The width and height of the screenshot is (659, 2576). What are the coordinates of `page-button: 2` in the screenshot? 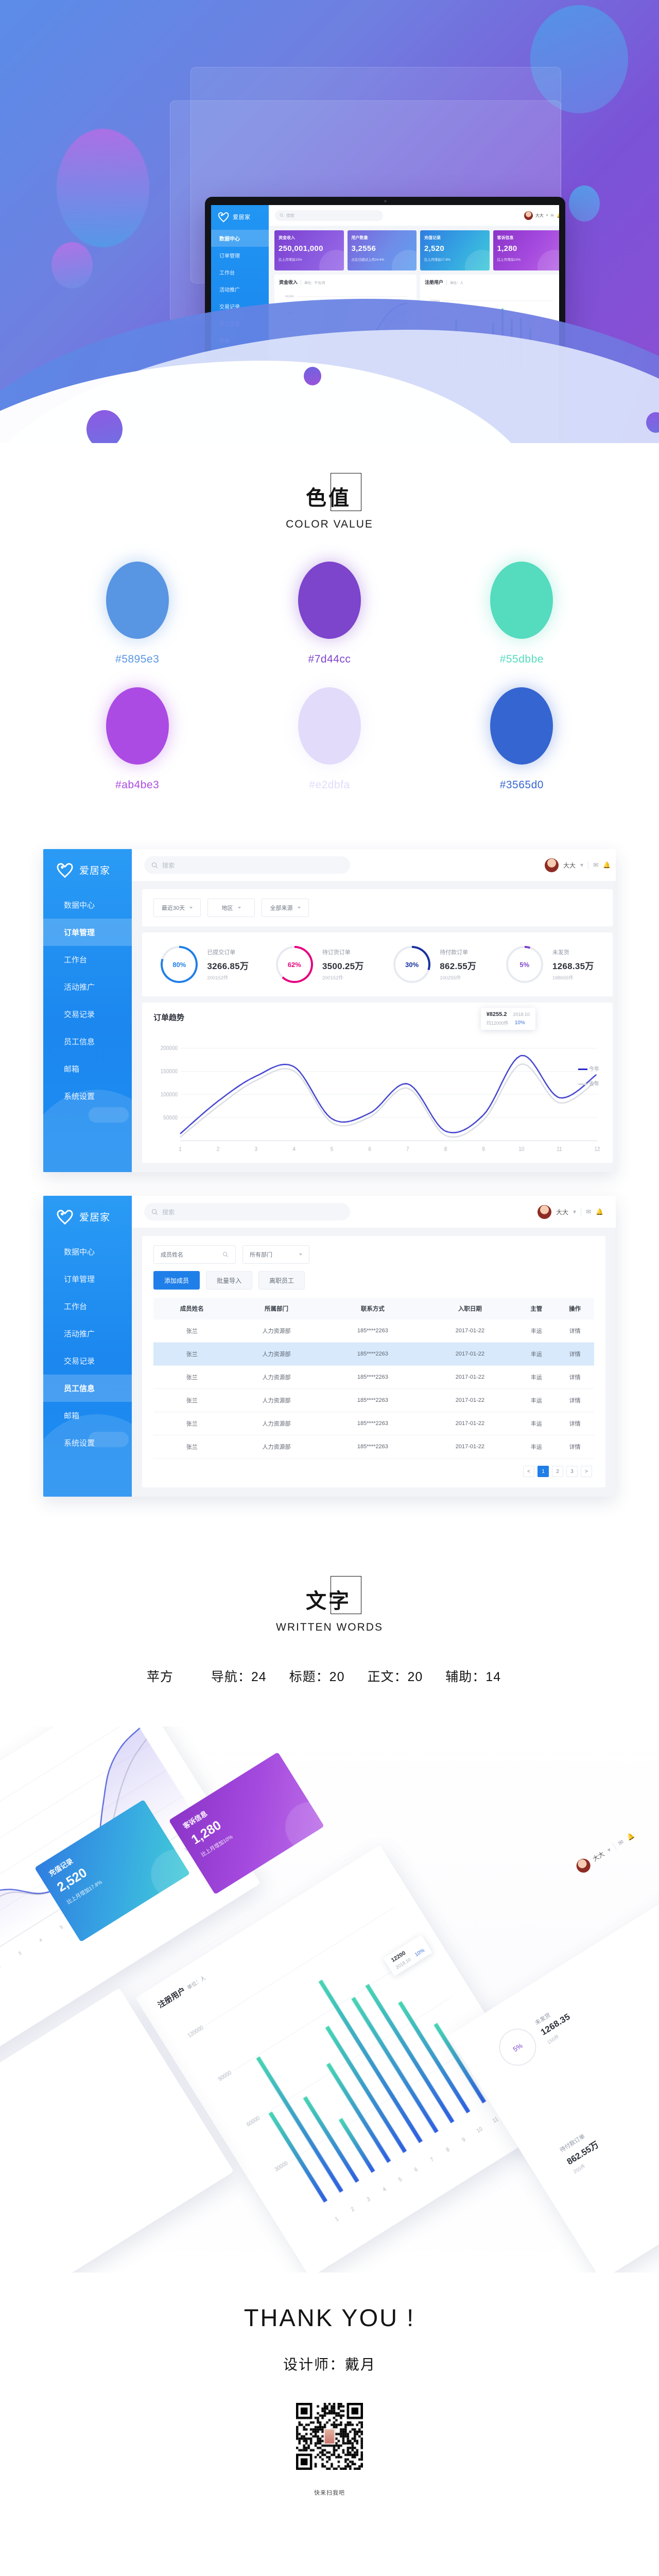 It's located at (557, 1471).